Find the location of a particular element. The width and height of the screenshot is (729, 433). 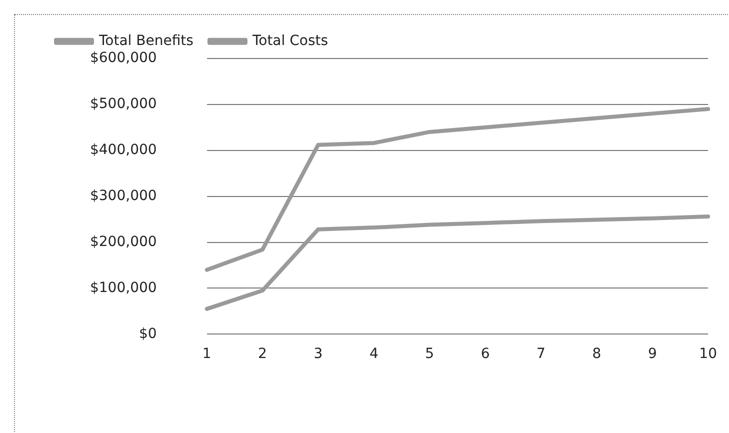

y-tick-label: $0 is located at coordinates (147, 334).